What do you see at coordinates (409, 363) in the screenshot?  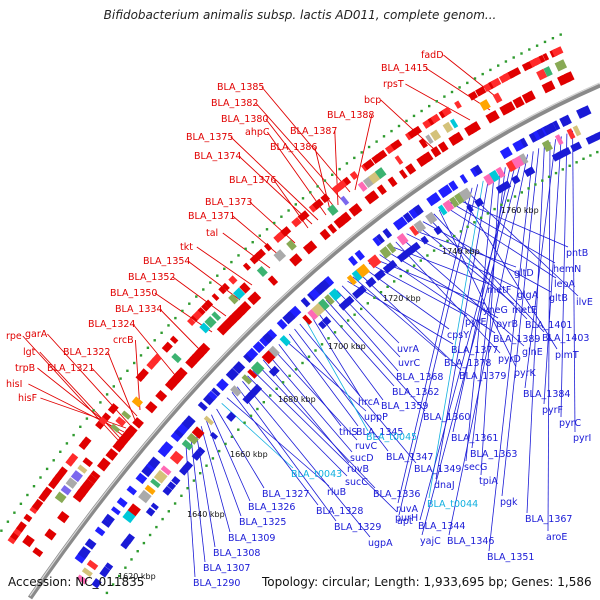 I see `gene-label: uvrC` at bounding box center [409, 363].